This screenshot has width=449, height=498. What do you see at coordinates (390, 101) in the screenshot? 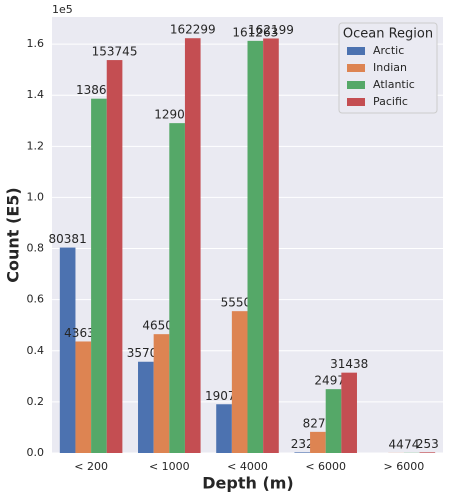
I see `legend-label: Pacific` at bounding box center [390, 101].